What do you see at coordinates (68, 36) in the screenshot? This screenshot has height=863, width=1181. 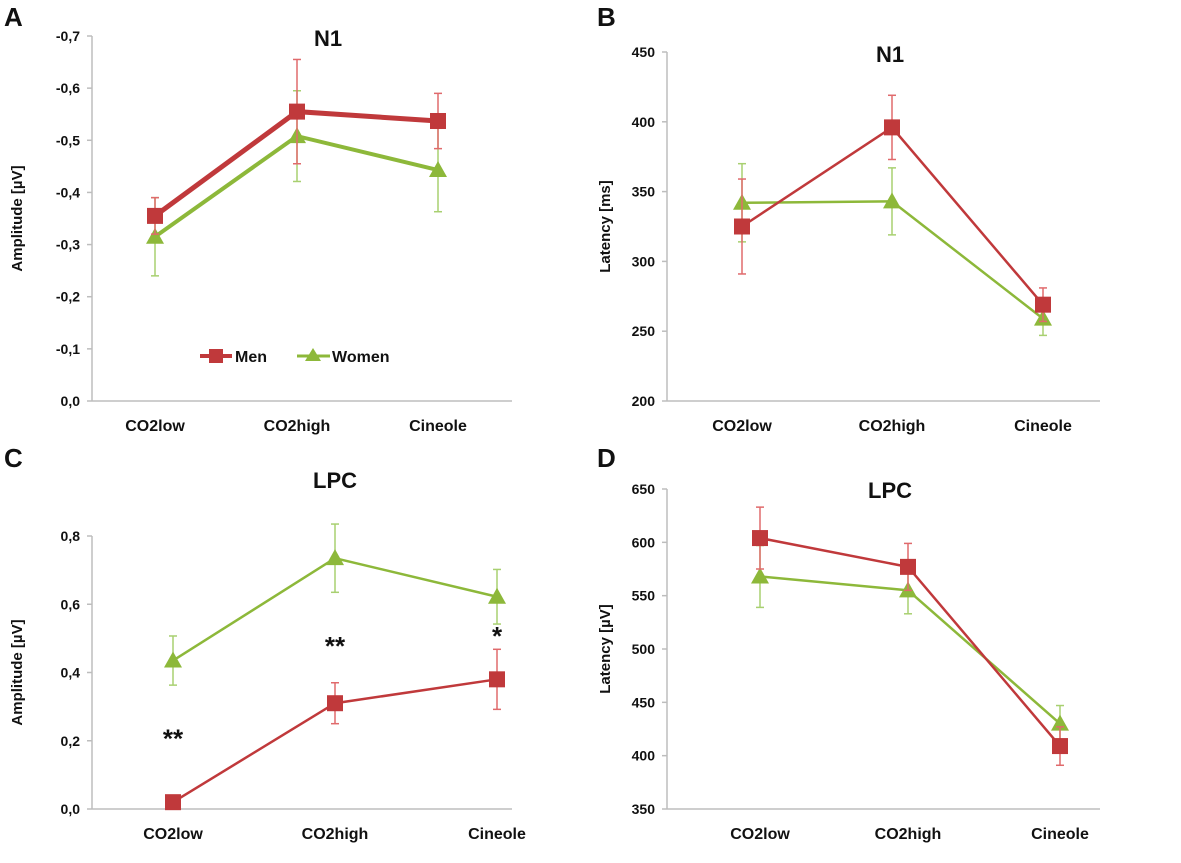 I see `y-tick-label: -0,7` at bounding box center [68, 36].